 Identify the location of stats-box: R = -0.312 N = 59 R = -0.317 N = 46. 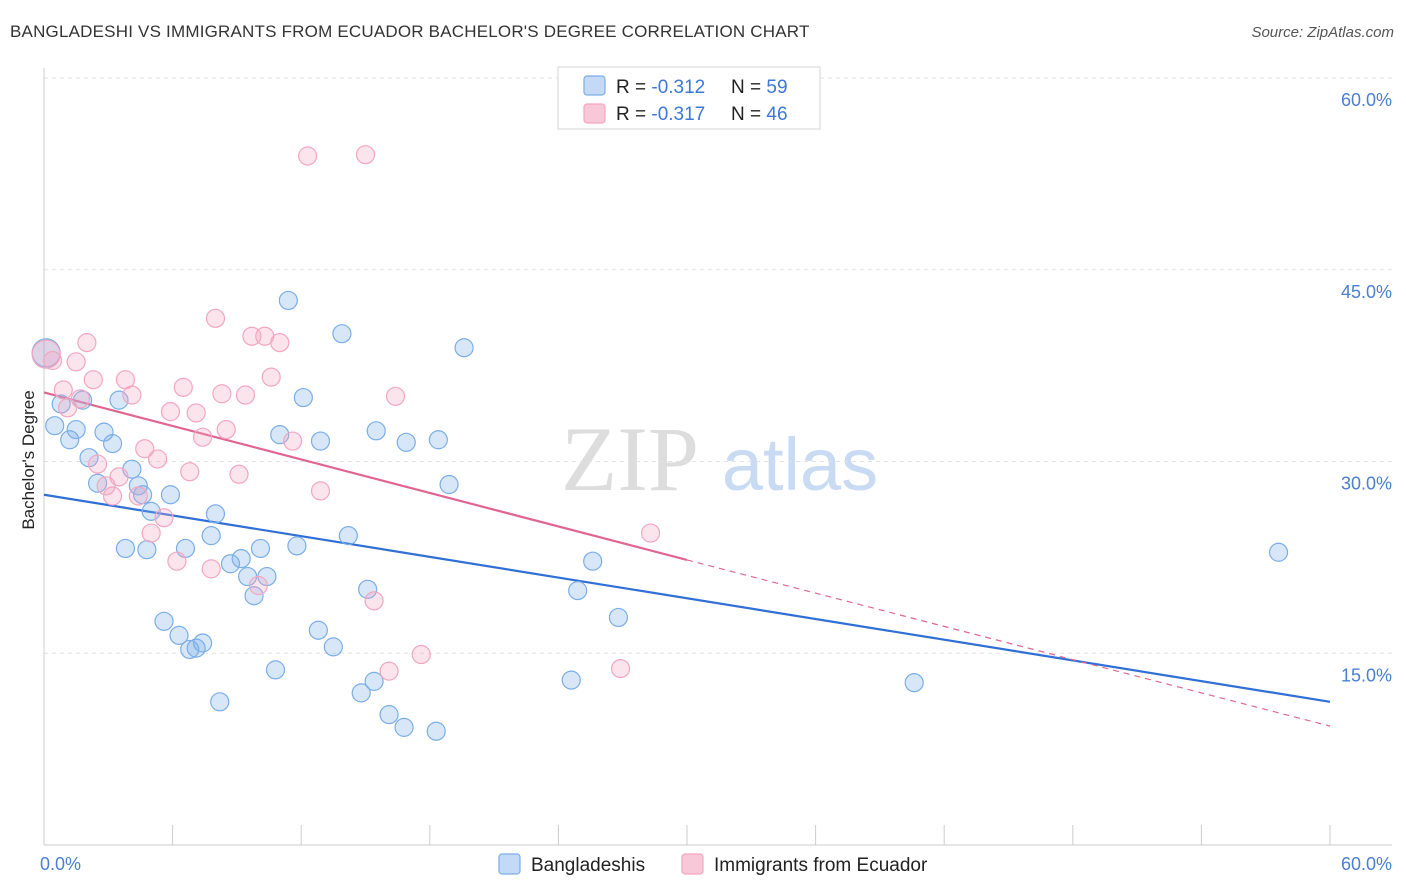
(689, 98).